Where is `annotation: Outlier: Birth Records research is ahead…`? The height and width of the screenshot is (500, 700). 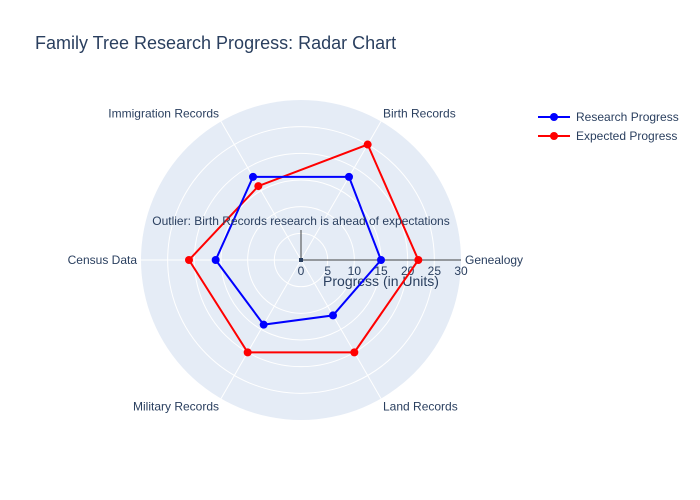 annotation: Outlier: Birth Records research is ahead… is located at coordinates (301, 238).